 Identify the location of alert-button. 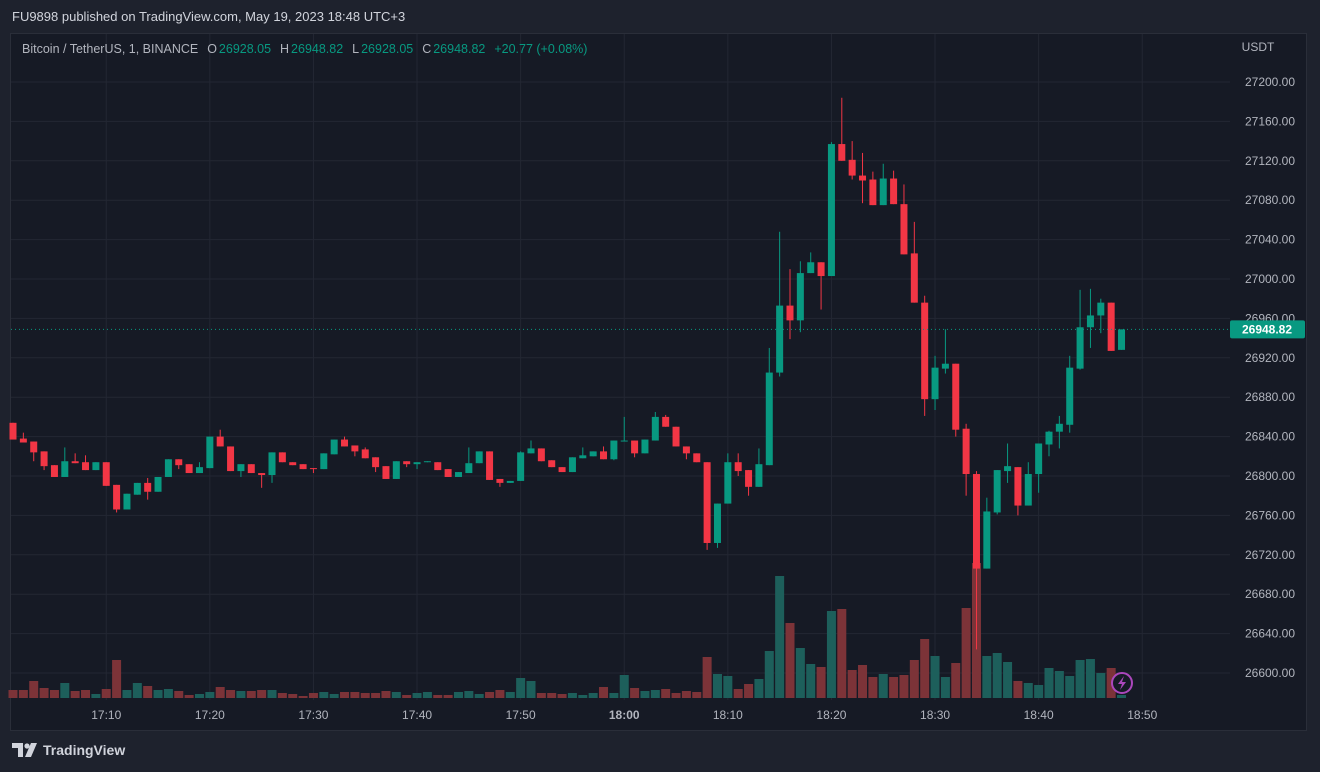
(1122, 683).